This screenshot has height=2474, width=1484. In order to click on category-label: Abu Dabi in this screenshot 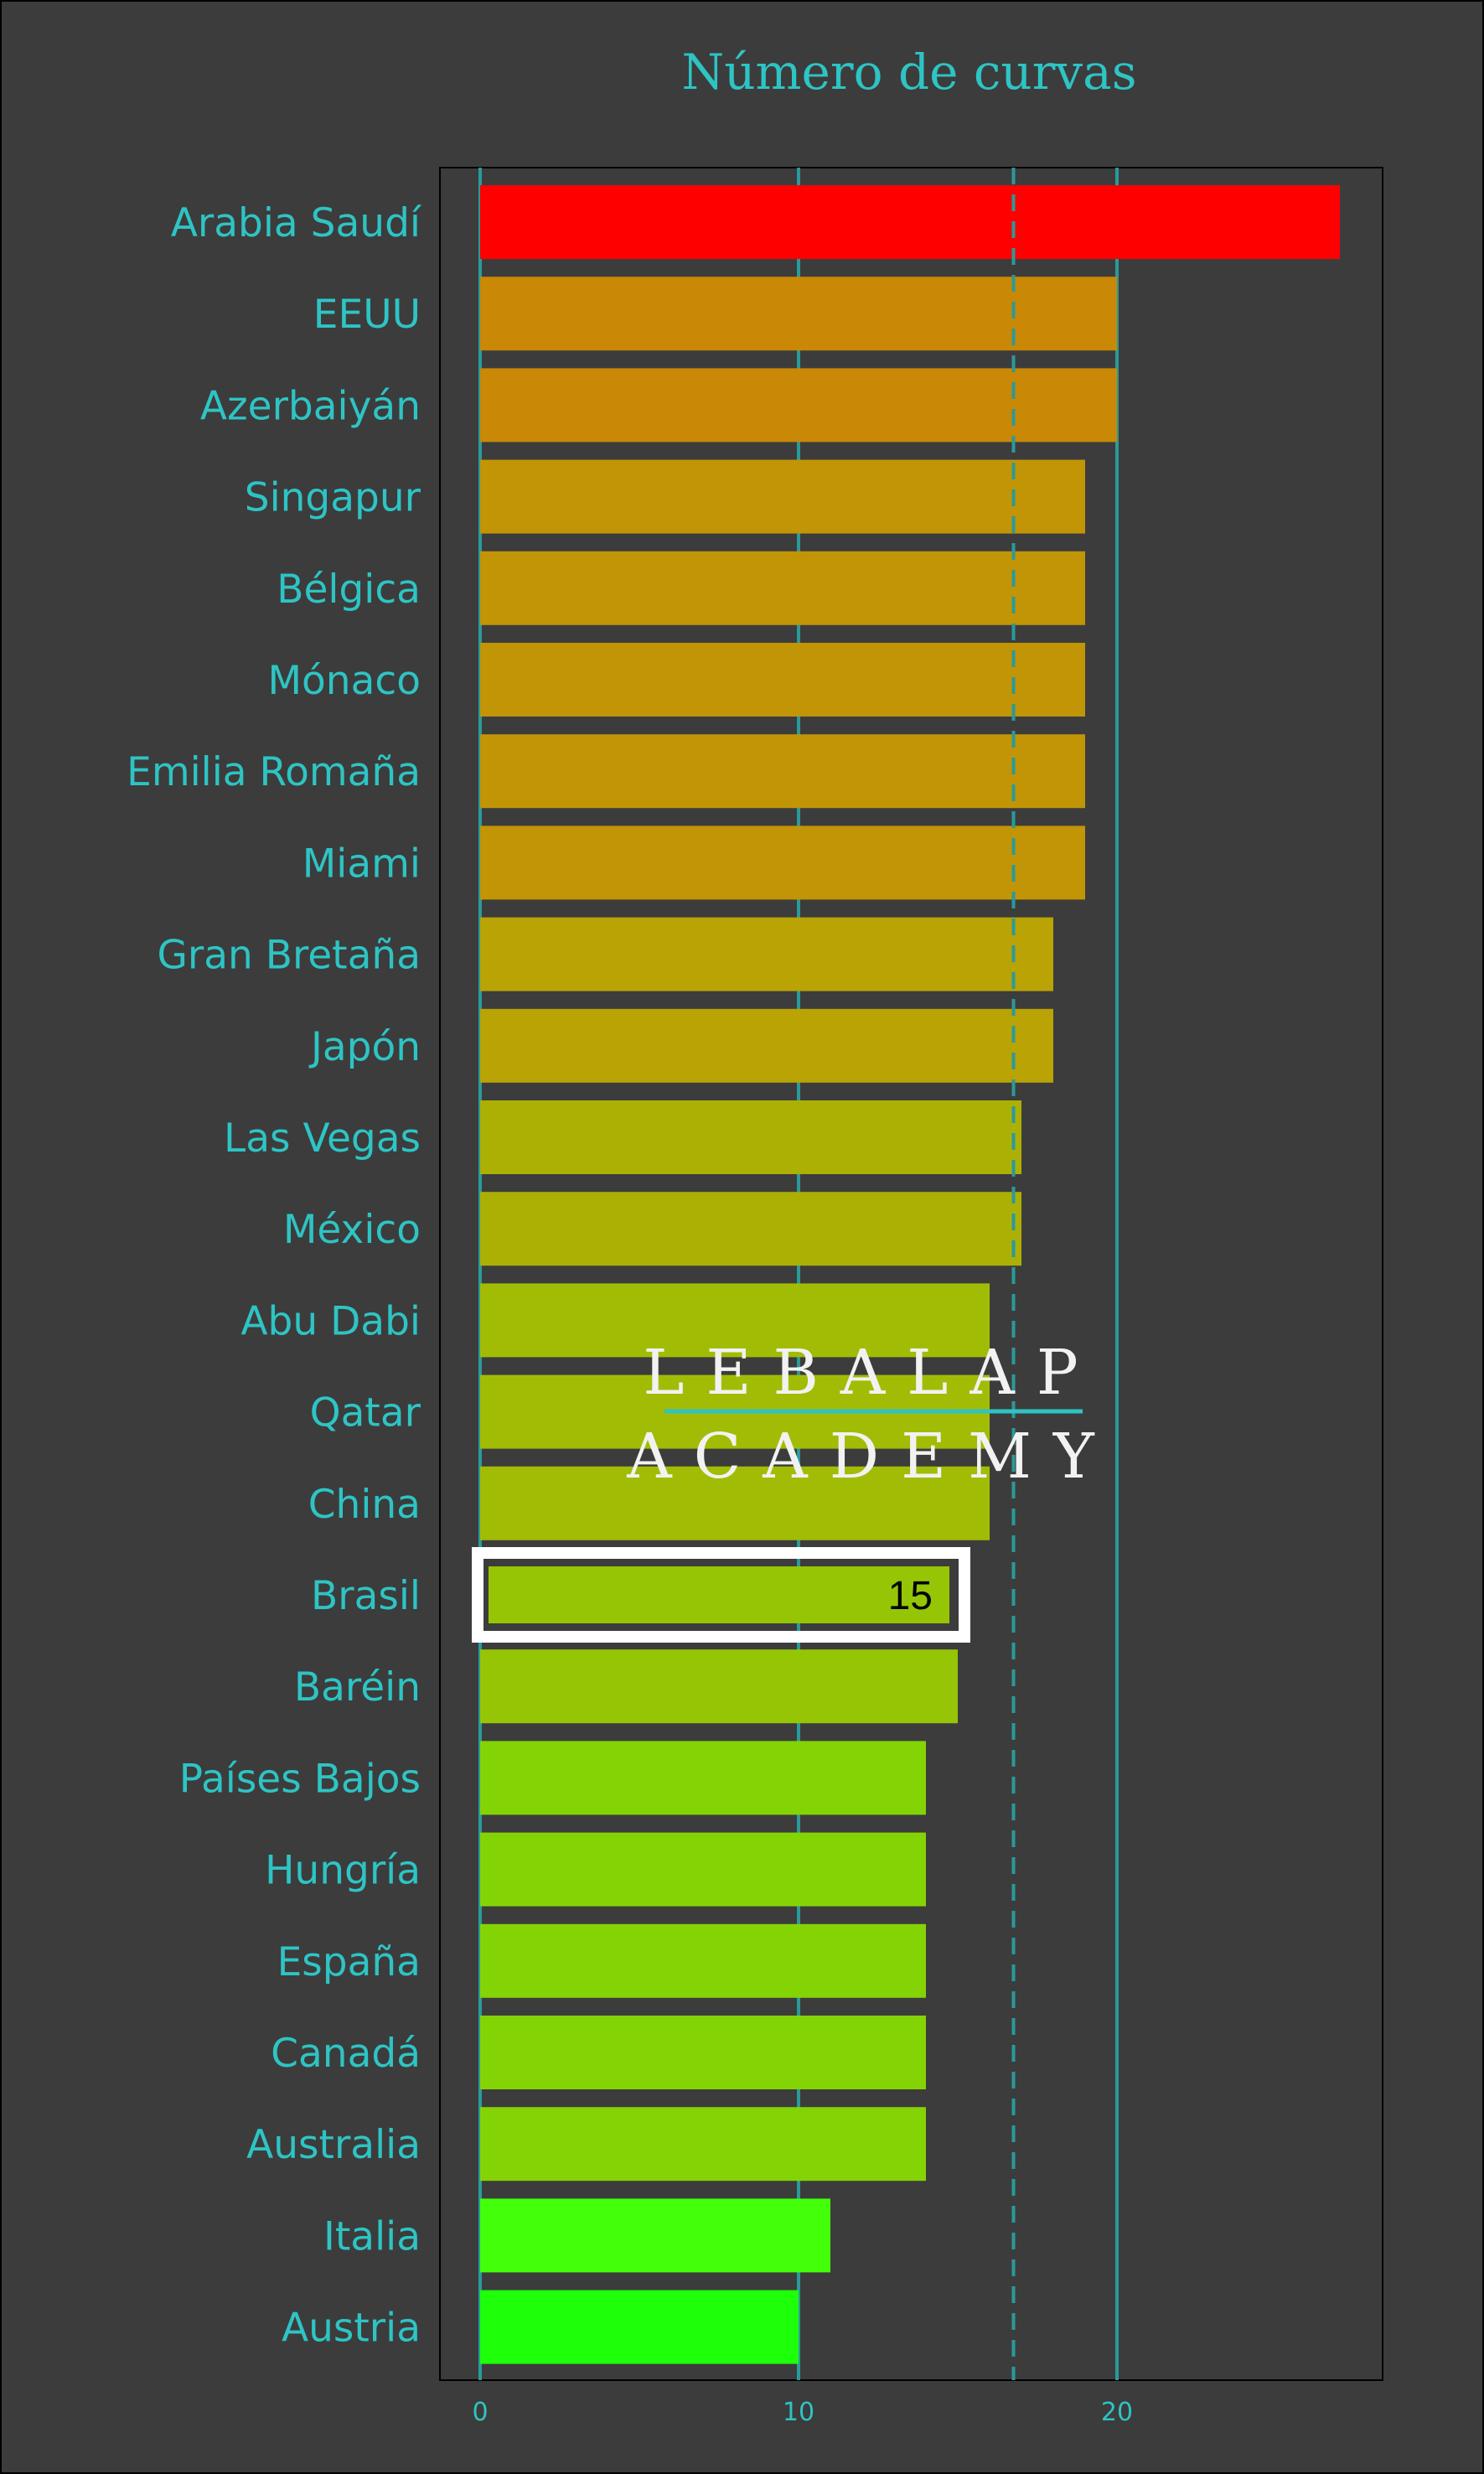, I will do `click(330, 1321)`.